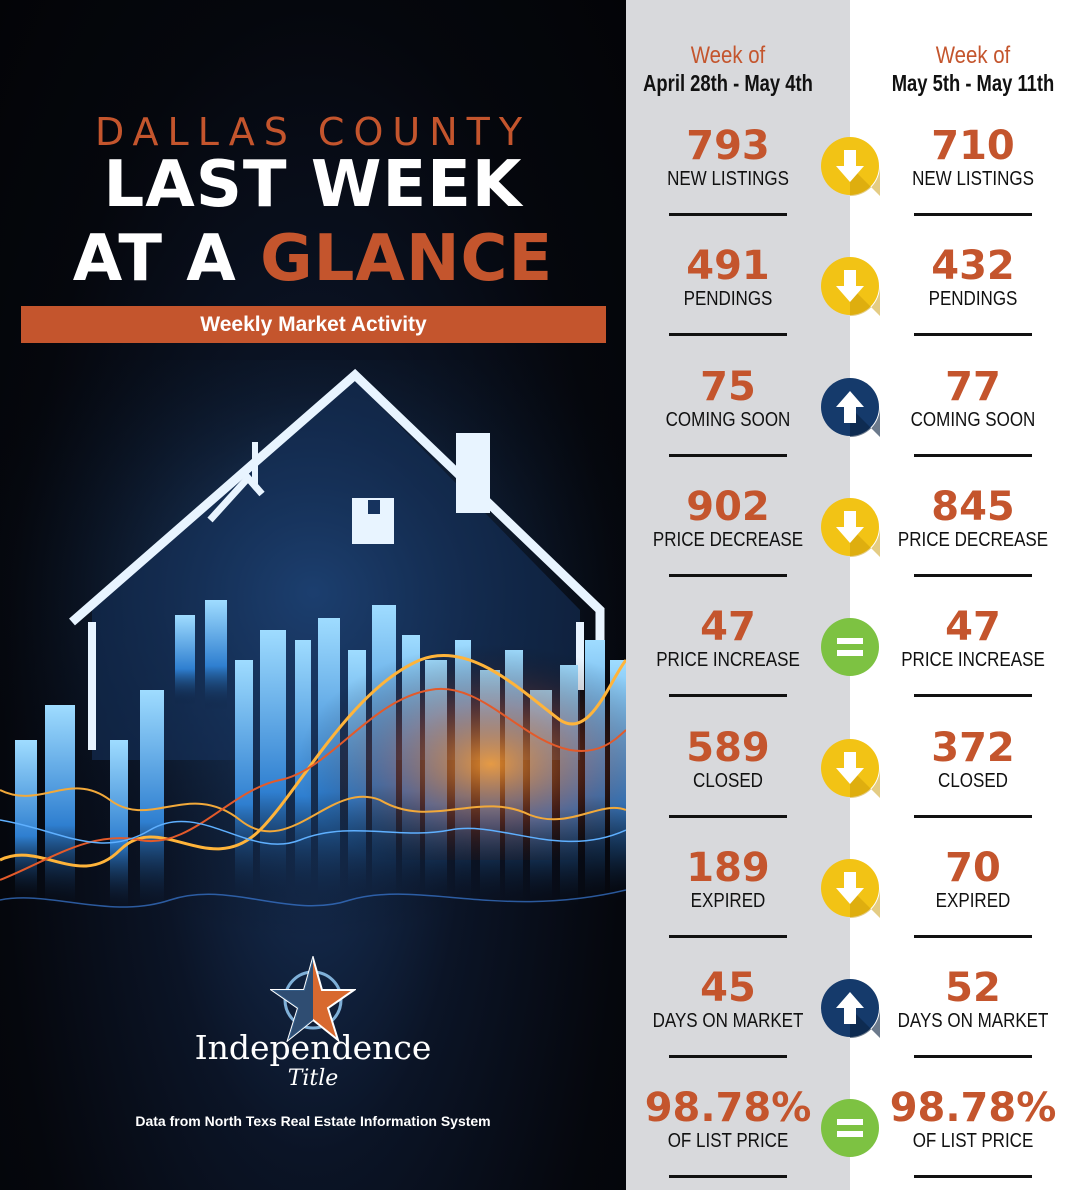 This screenshot has width=1080, height=1190. I want to click on prev-stat-label: OF LIST PRICE, so click(728, 1141).